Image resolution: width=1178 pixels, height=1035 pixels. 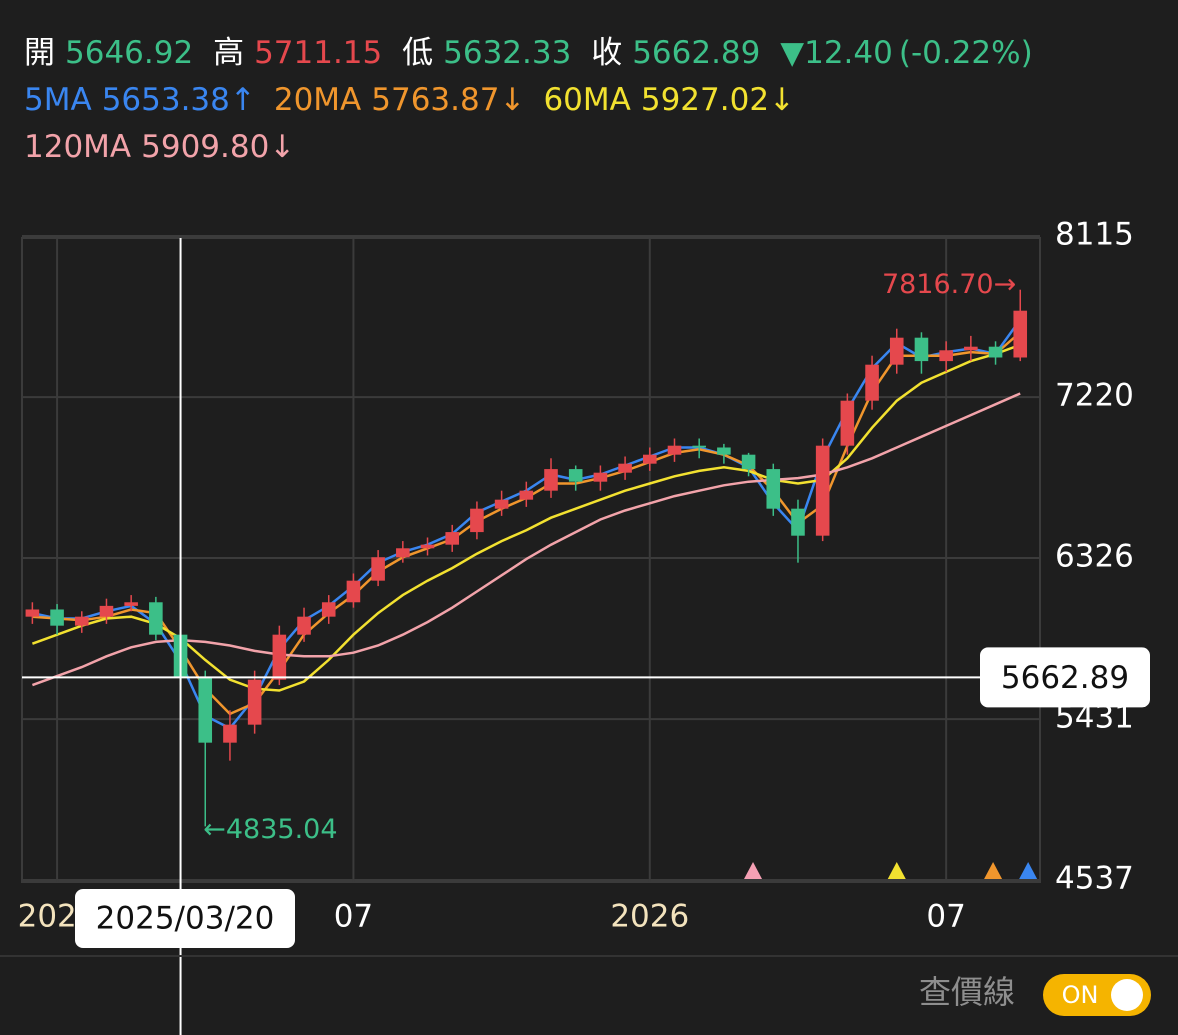 What do you see at coordinates (58, 100) in the screenshot?
I see `legend-name: 5MA` at bounding box center [58, 100].